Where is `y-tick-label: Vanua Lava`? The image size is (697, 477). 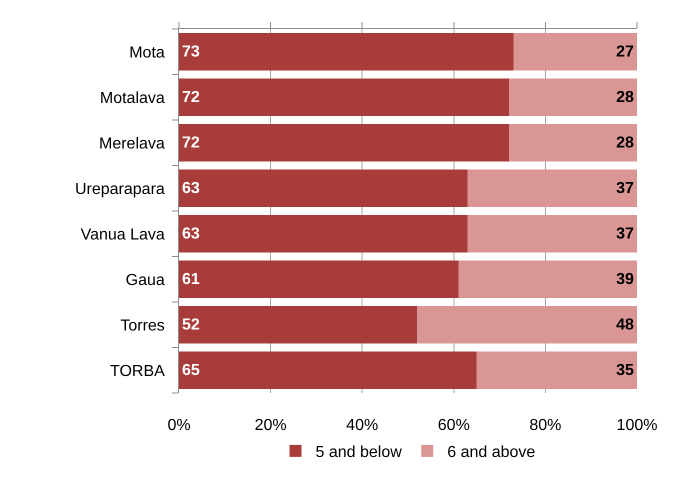 y-tick-label: Vanua Lava is located at coordinates (122, 235).